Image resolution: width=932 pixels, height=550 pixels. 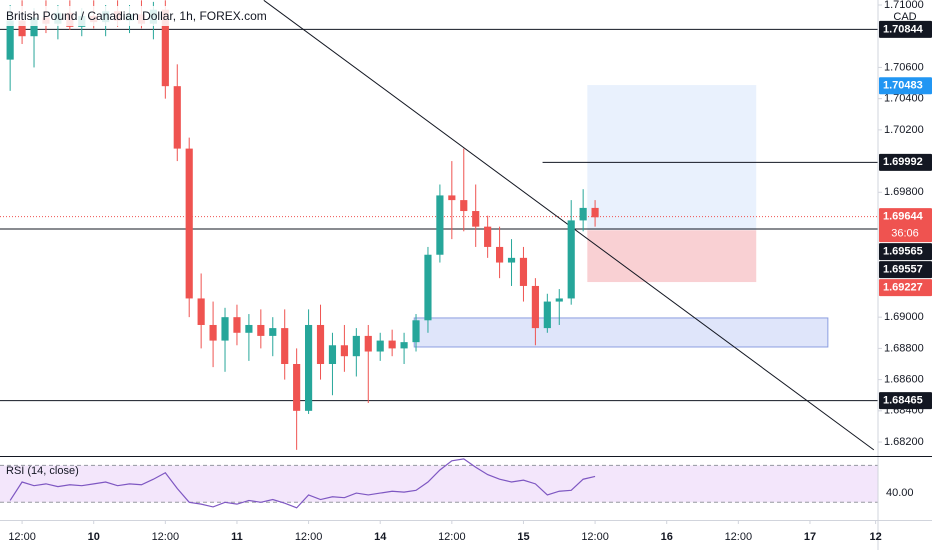 I want to click on y-tick-label: 1.68800, so click(x=904, y=348).